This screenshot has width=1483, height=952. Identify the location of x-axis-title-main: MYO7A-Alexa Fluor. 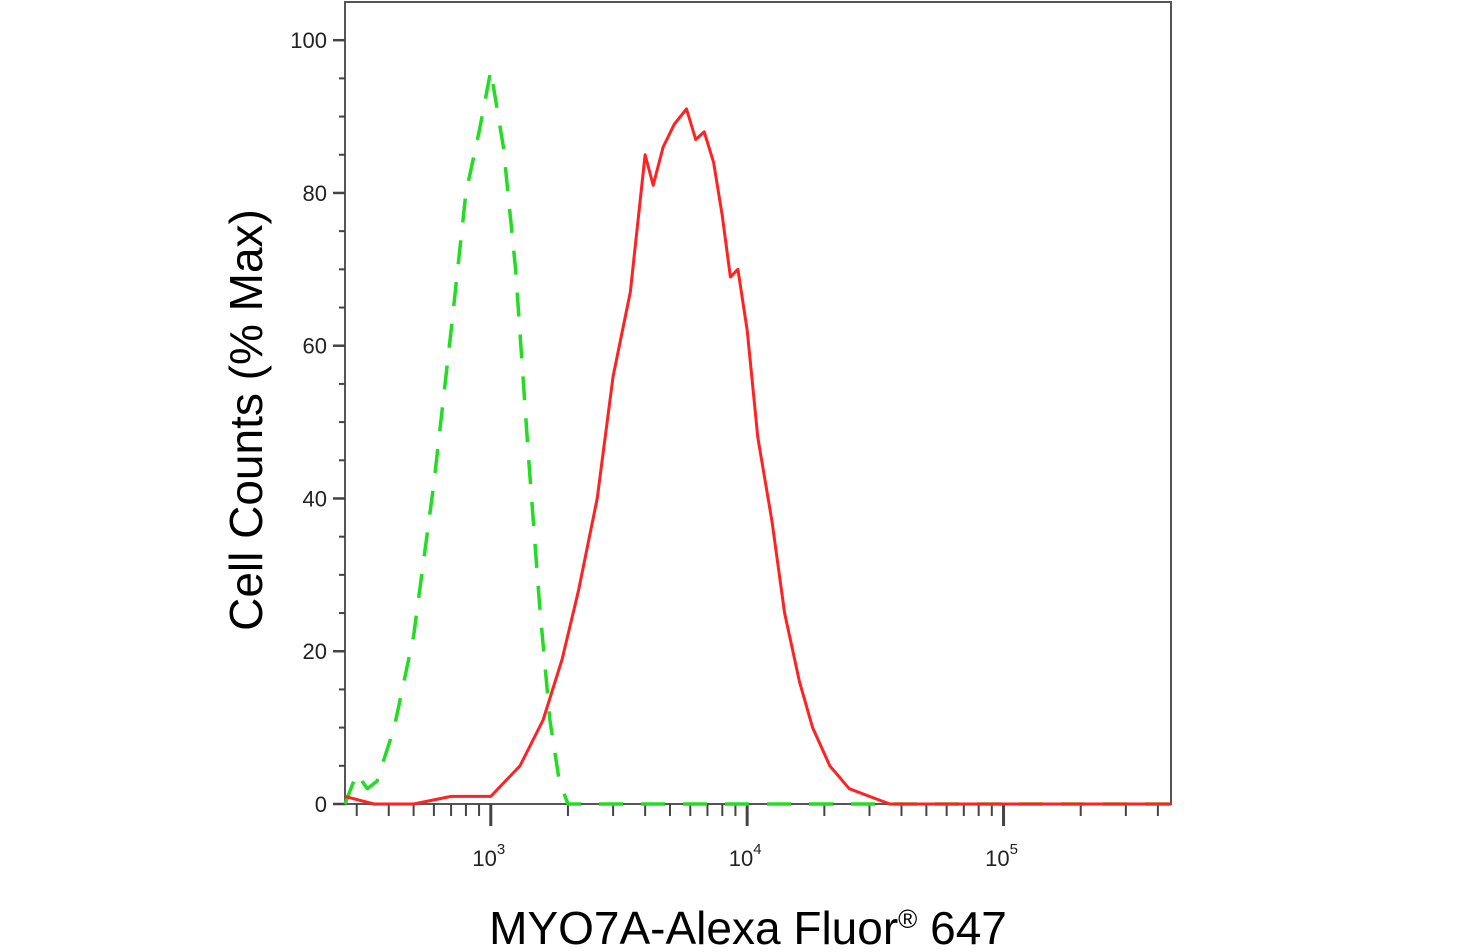
(693, 927).